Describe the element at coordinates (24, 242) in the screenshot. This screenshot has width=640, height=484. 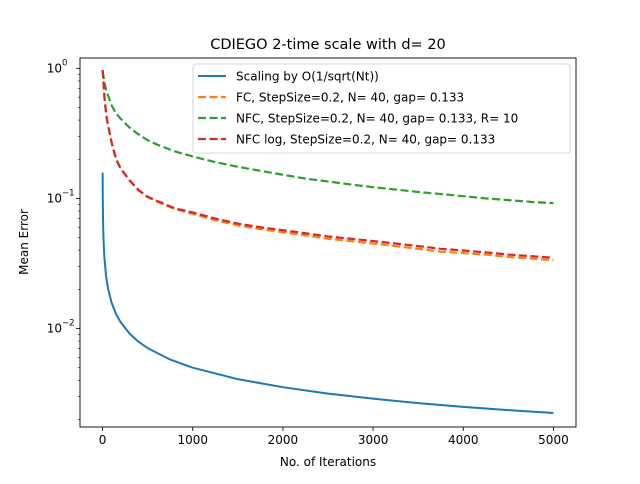
I see `y-axis-label: Mean Error` at that location.